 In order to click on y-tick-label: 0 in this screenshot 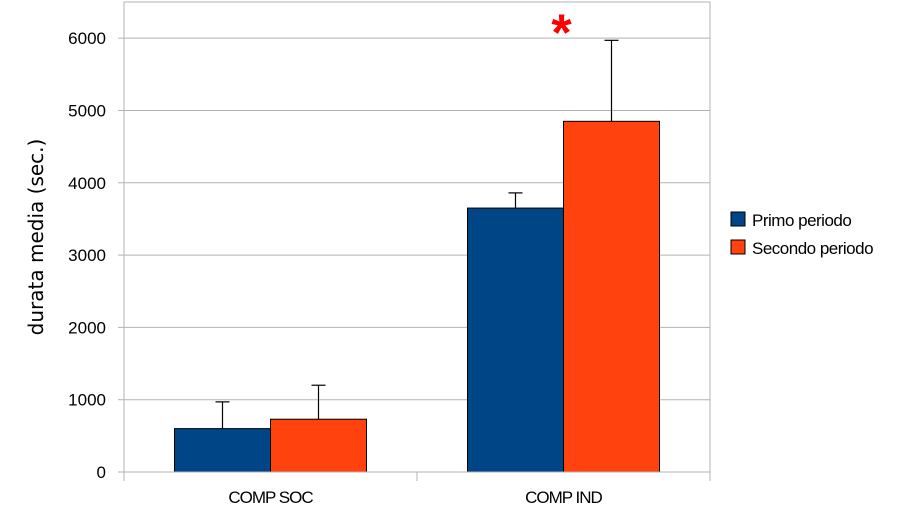, I will do `click(101, 472)`.